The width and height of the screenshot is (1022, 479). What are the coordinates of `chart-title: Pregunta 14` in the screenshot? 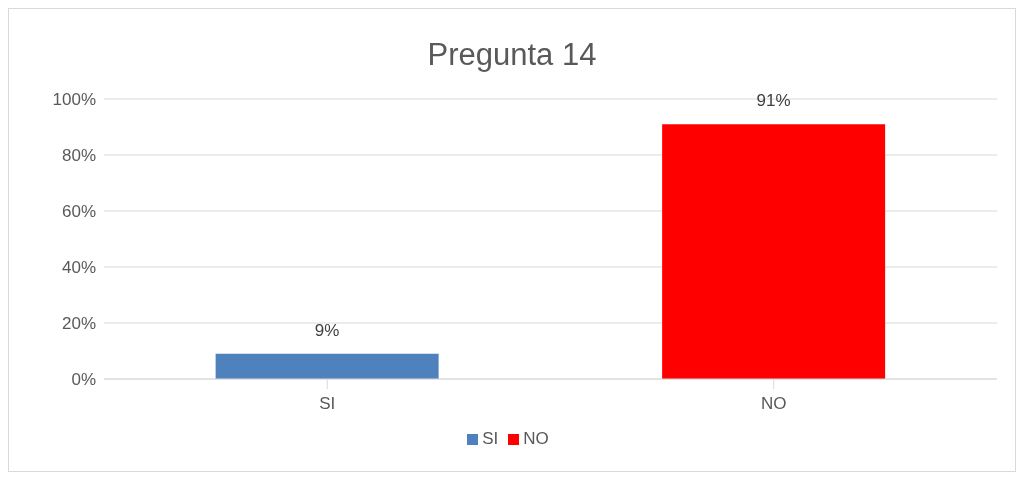 It's located at (512, 55).